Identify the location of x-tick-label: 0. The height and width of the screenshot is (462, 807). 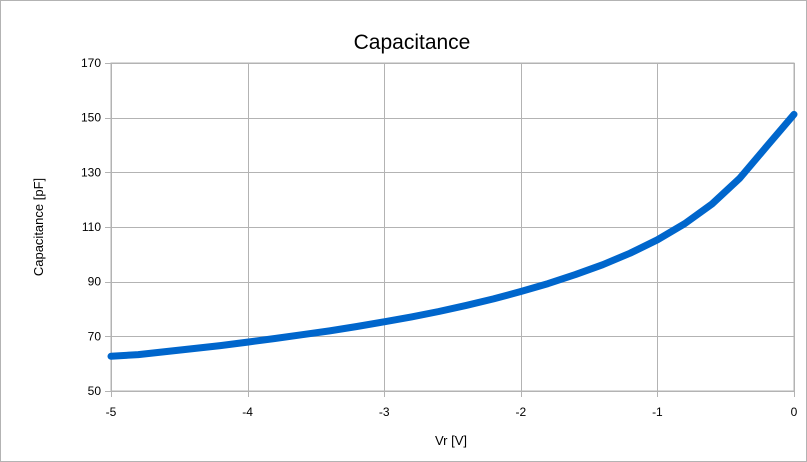
(794, 412).